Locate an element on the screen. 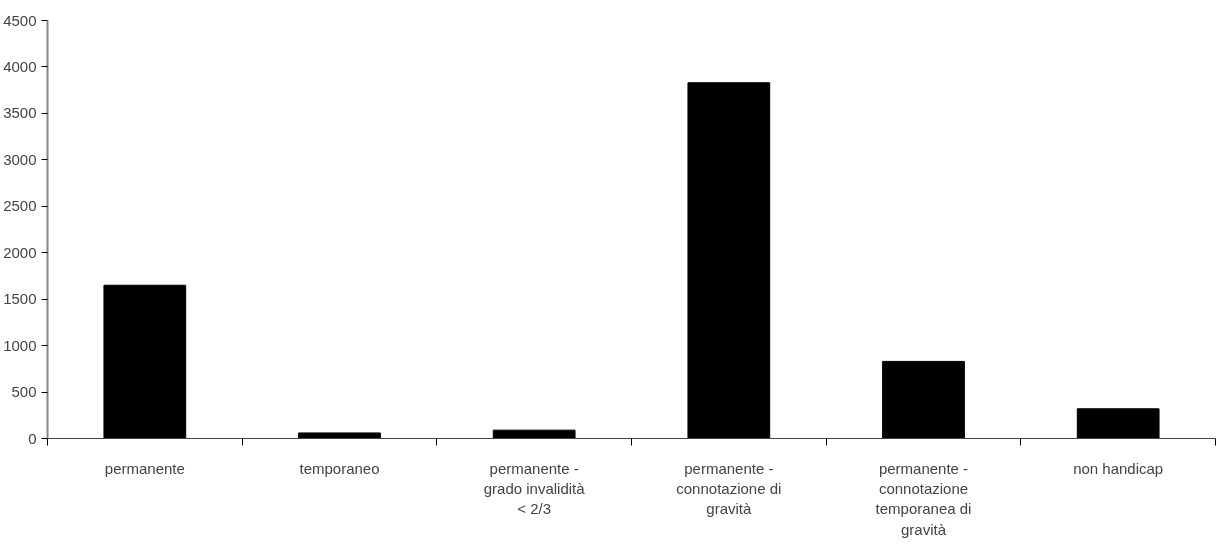  x-tick-label: temporaneo is located at coordinates (339, 468).